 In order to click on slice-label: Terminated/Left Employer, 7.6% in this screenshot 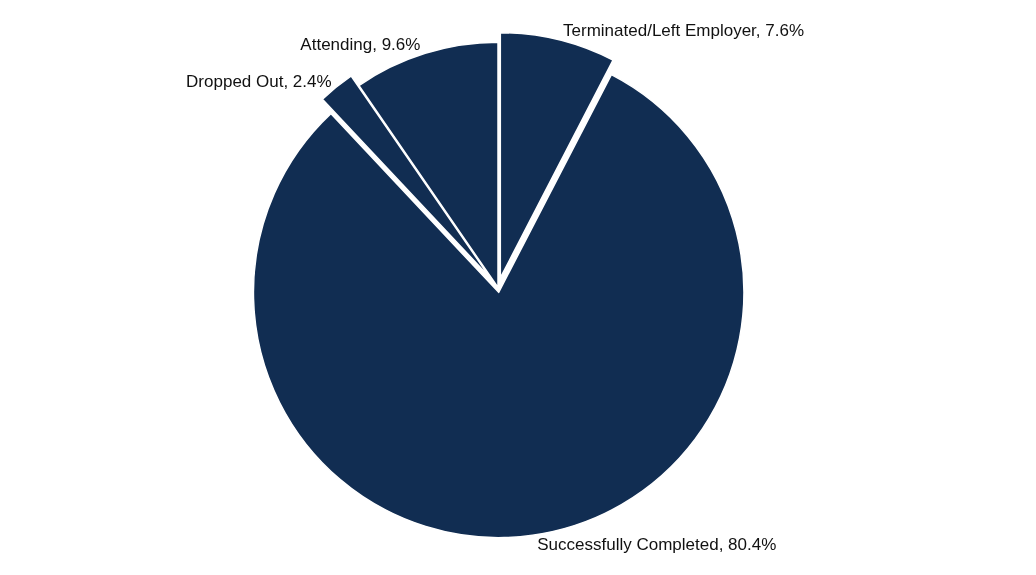, I will do `click(684, 31)`.